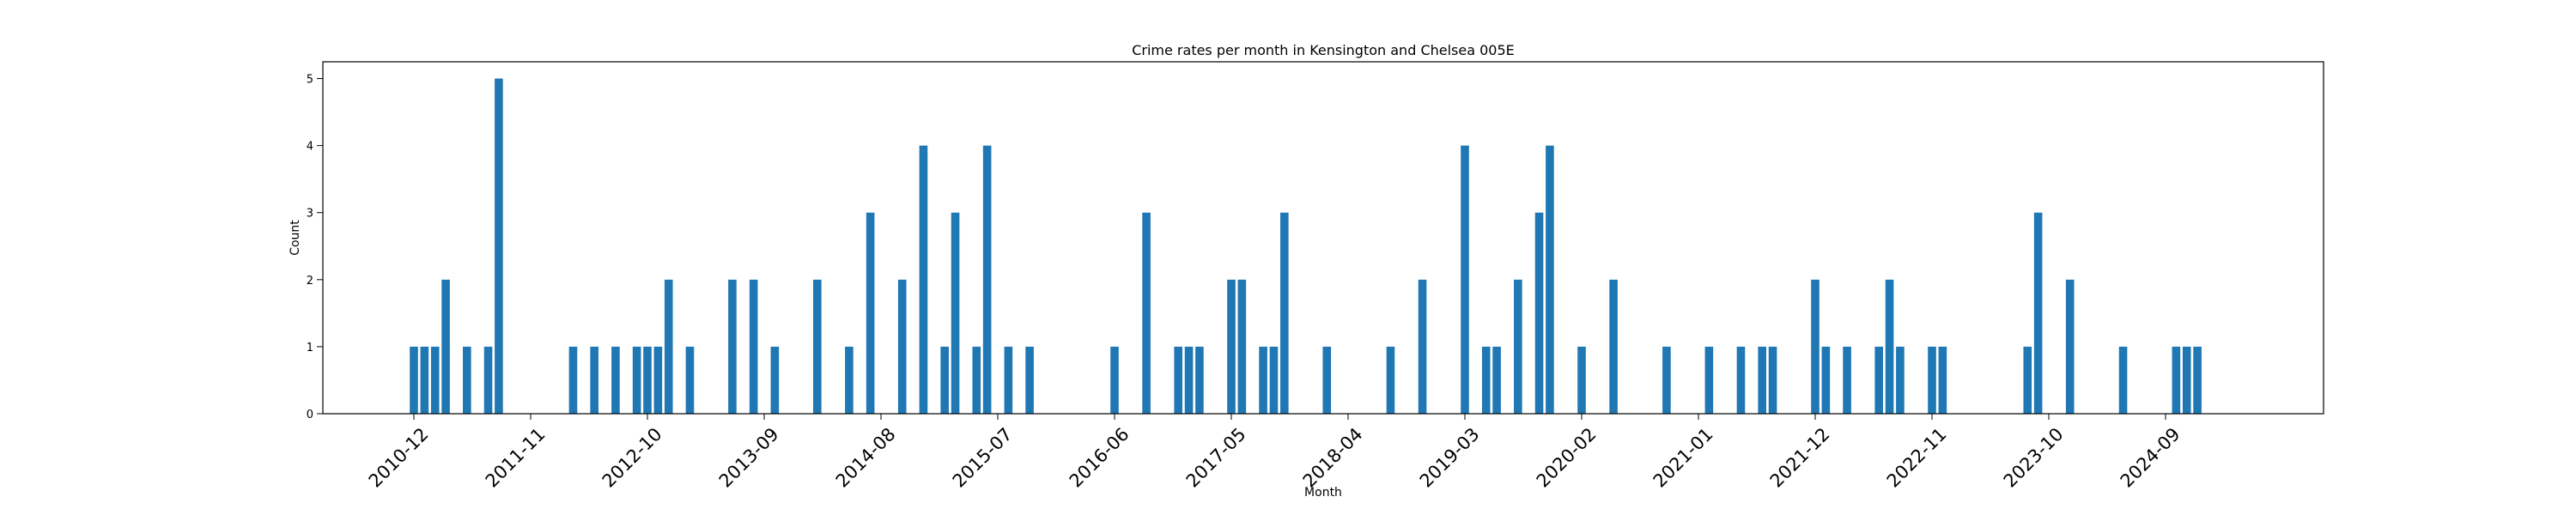 The width and height of the screenshot is (2576, 515). Describe the element at coordinates (399, 458) in the screenshot. I see `x-tick-label: 2010-12` at that location.